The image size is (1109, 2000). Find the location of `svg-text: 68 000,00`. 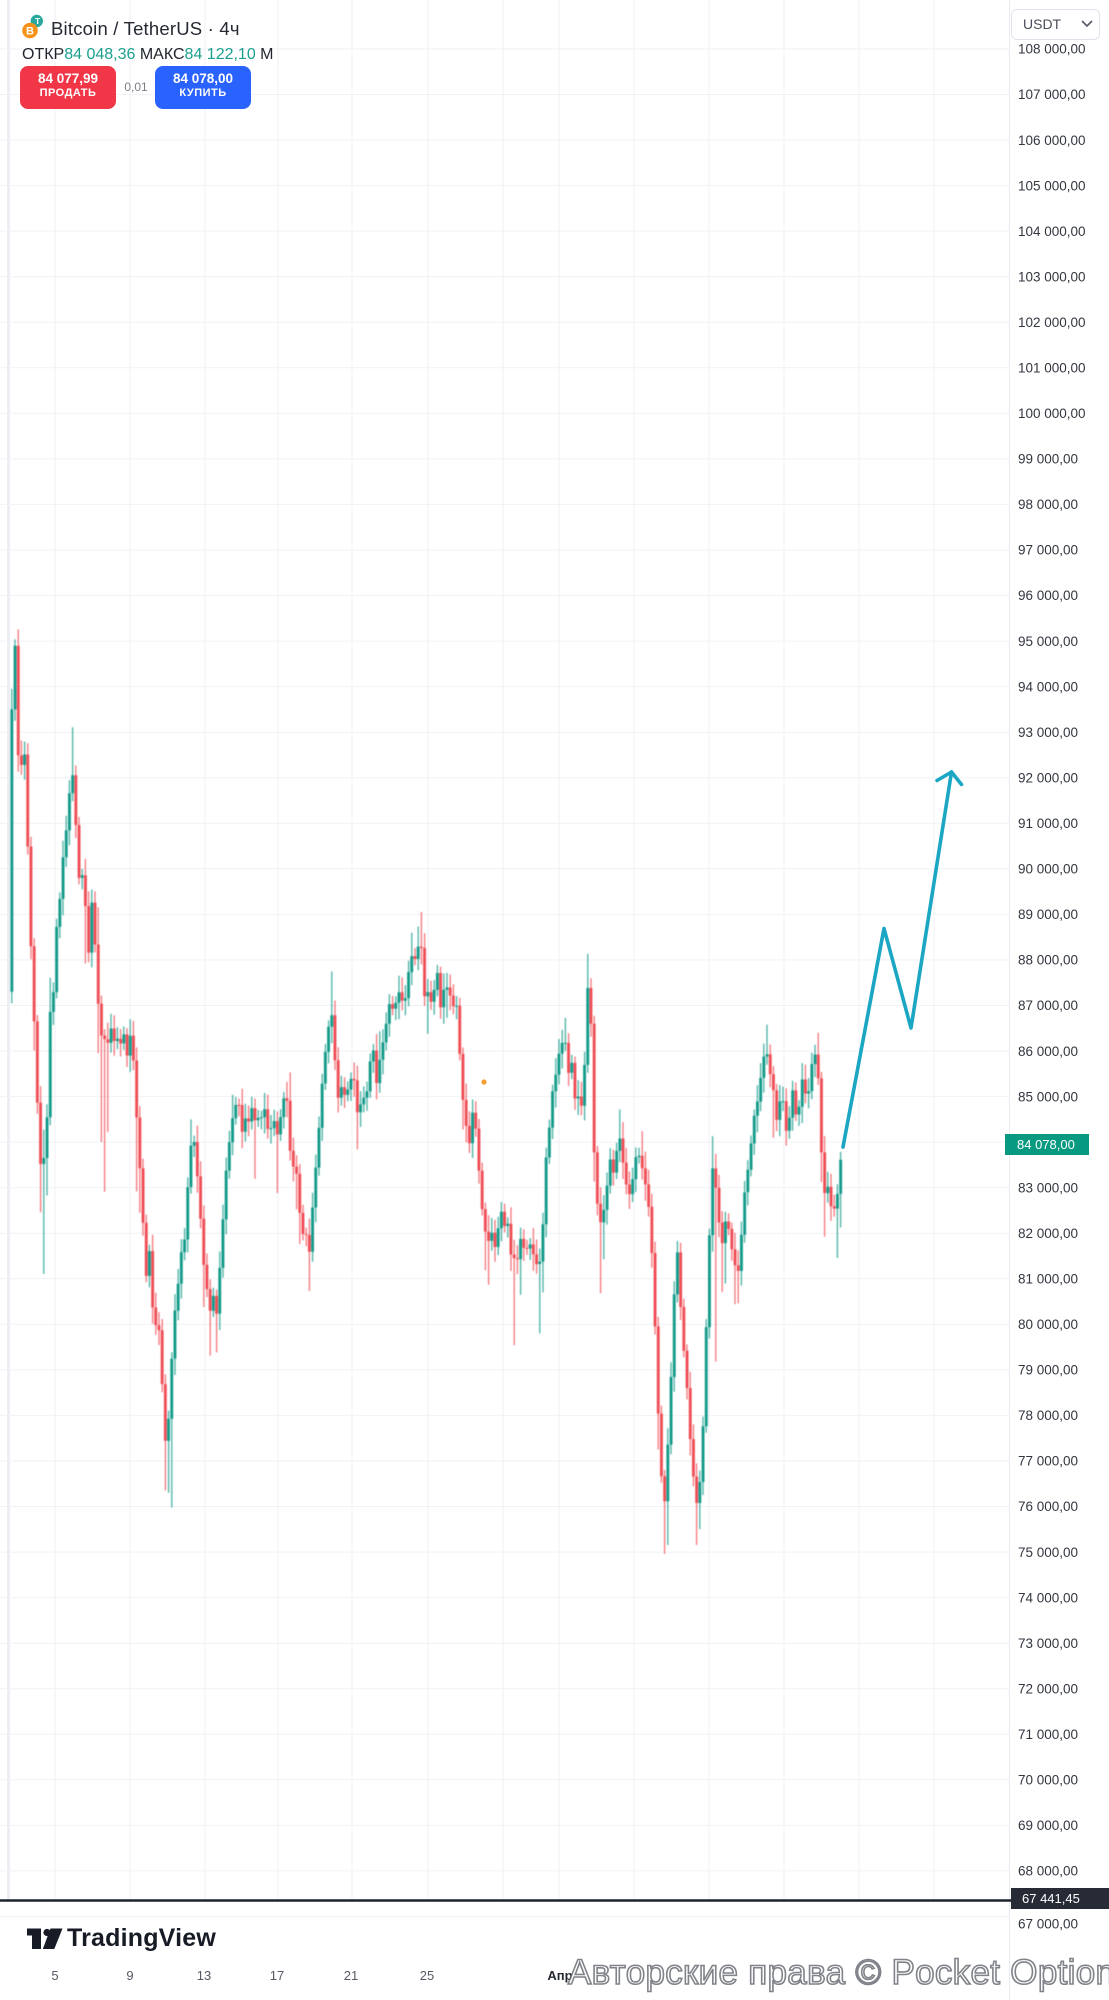

svg-text: 68 000,00 is located at coordinates (1048, 1871).